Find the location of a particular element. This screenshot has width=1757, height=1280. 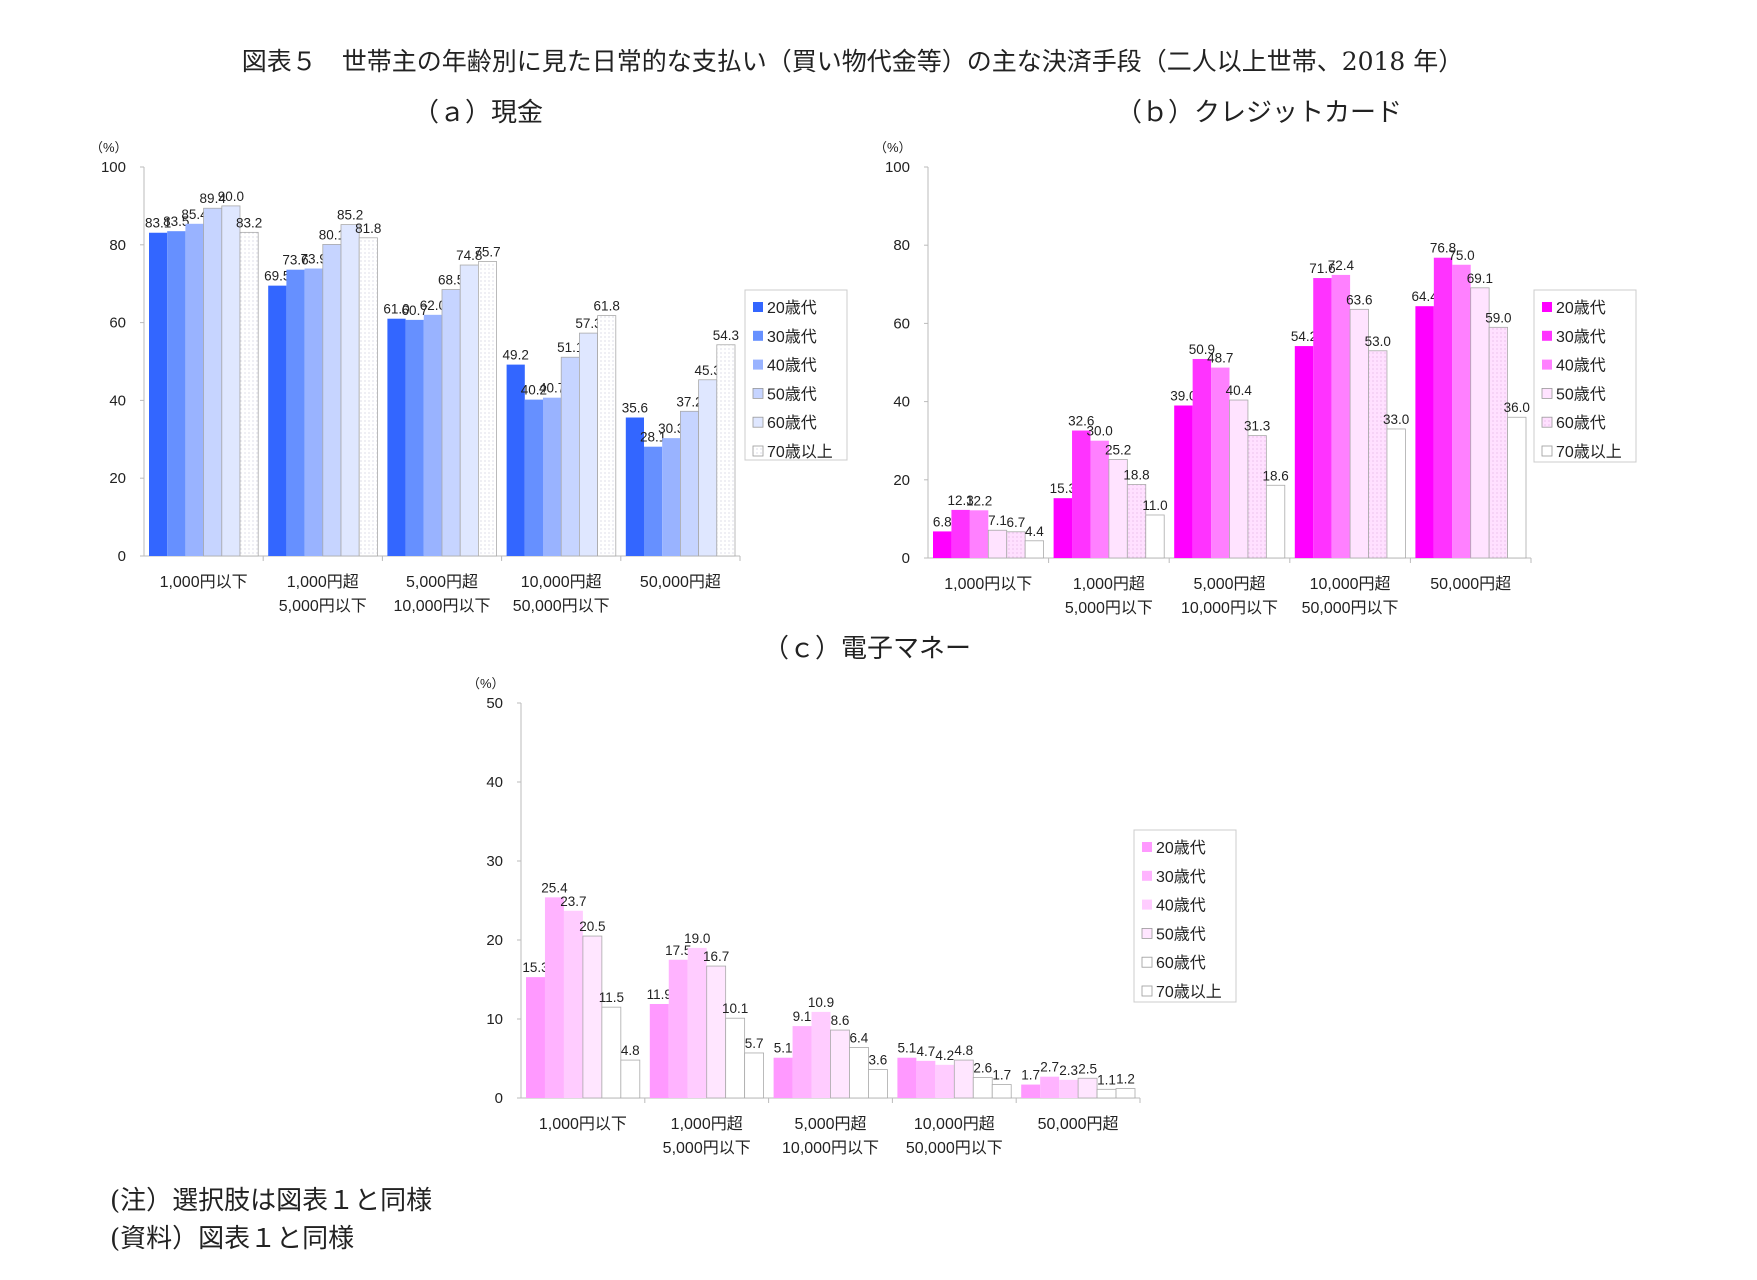

data-label: 73.9 is located at coordinates (314, 259).